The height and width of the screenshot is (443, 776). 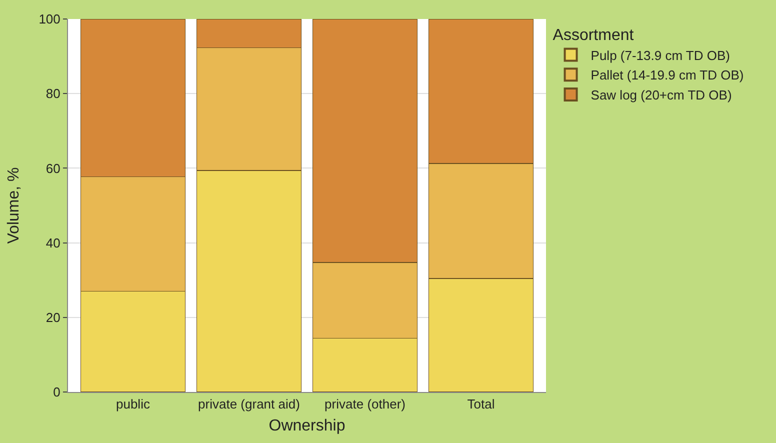 What do you see at coordinates (661, 95) in the screenshot?
I see `legend-label: Saw log (20+cm TD OB)` at bounding box center [661, 95].